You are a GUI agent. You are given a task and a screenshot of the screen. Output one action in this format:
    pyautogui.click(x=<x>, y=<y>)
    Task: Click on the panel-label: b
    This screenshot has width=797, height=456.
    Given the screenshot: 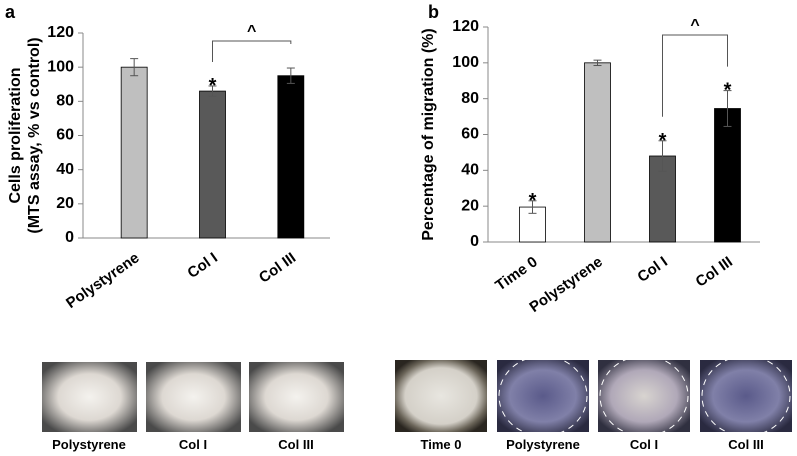 What is the action you would take?
    pyautogui.click(x=433, y=12)
    